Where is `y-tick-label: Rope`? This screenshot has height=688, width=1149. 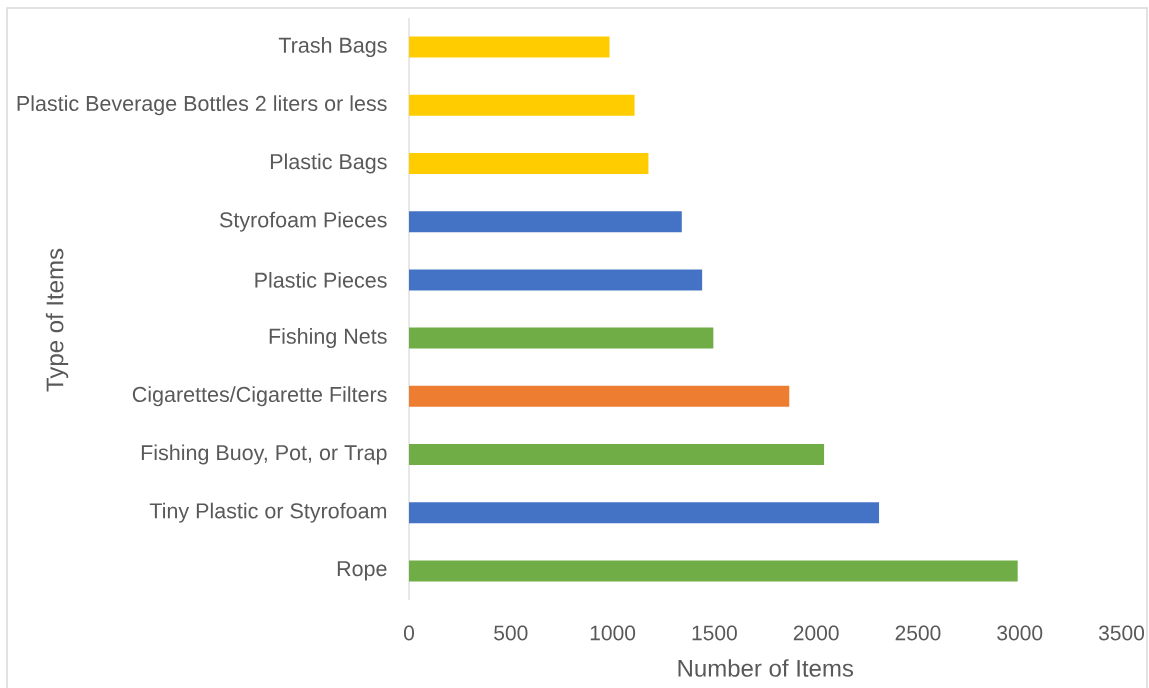 y-tick-label: Rope is located at coordinates (362, 571).